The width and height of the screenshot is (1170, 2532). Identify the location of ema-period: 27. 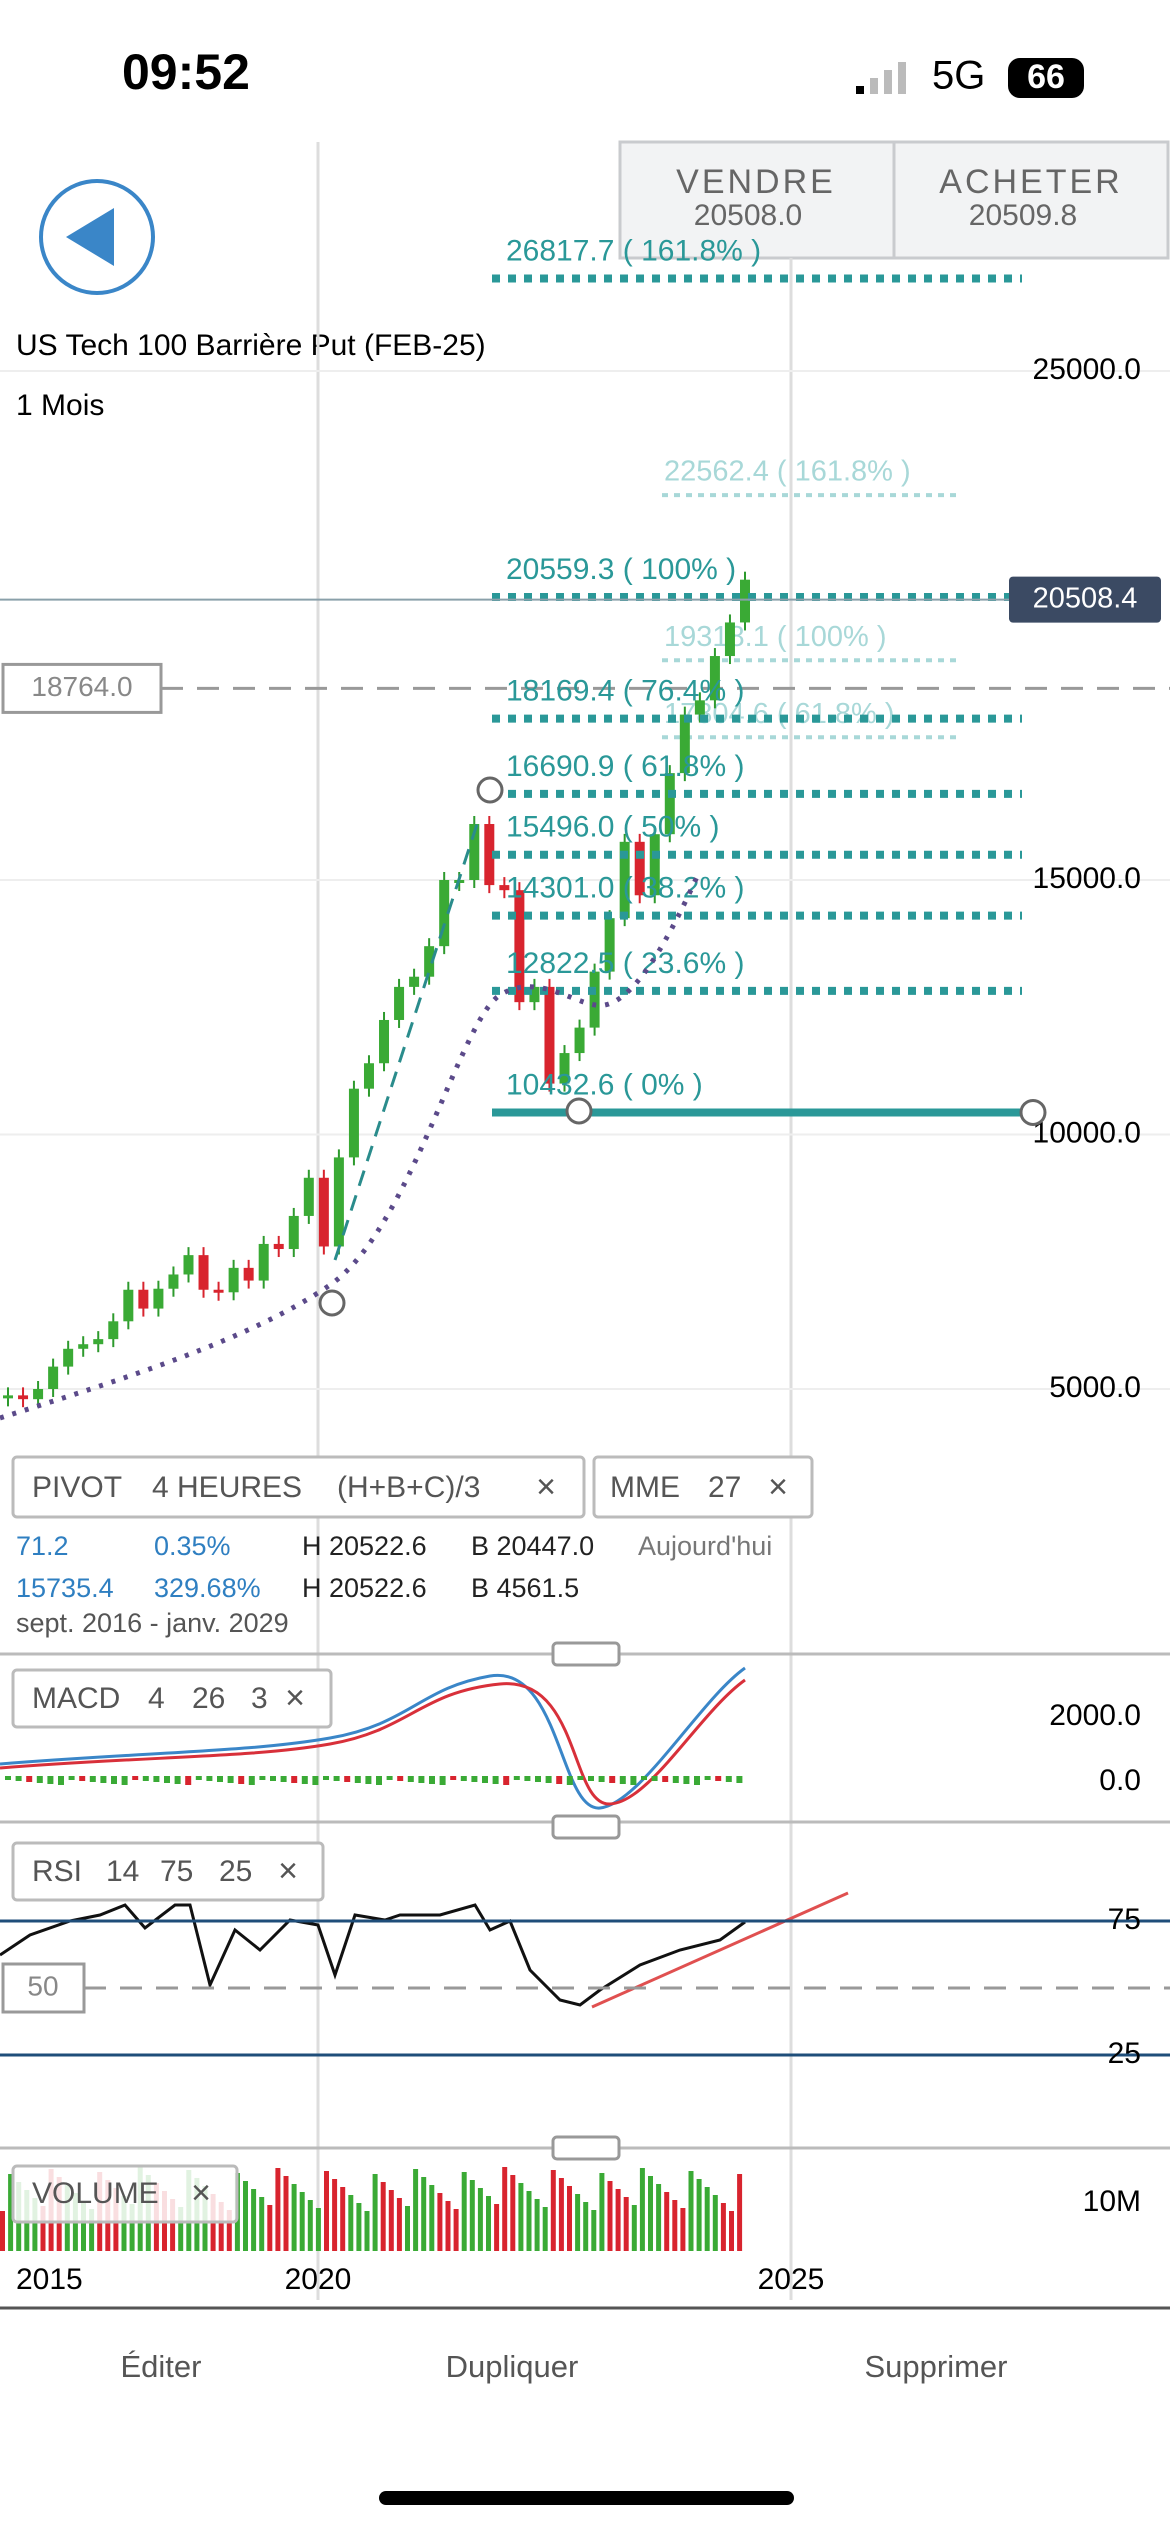
(724, 1487).